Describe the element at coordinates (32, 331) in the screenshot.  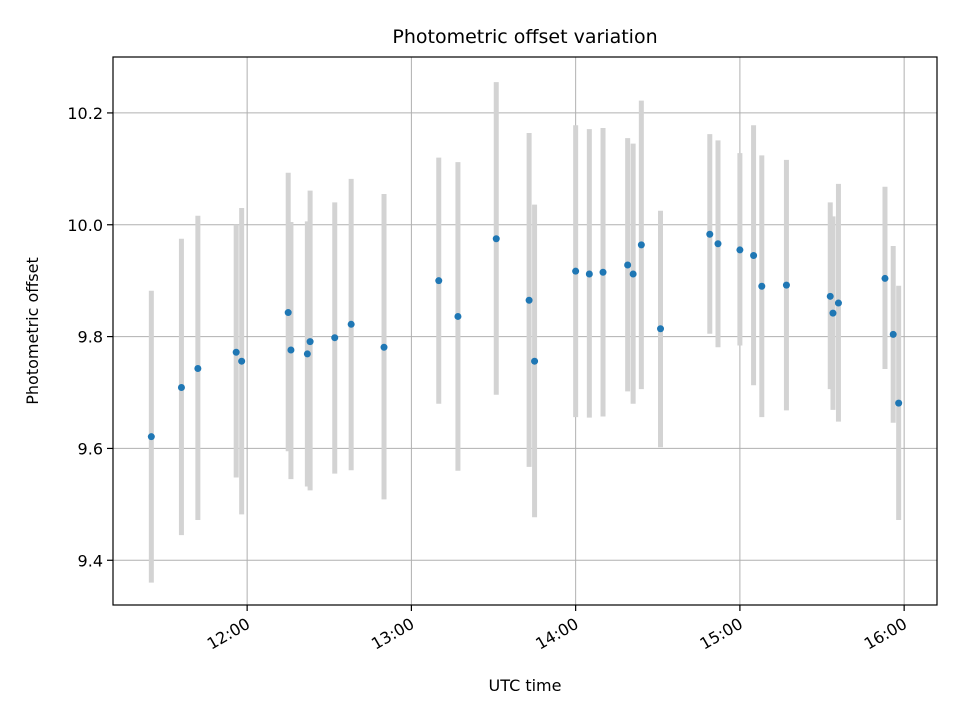
I see `y-axis-title: Photometric offset` at that location.